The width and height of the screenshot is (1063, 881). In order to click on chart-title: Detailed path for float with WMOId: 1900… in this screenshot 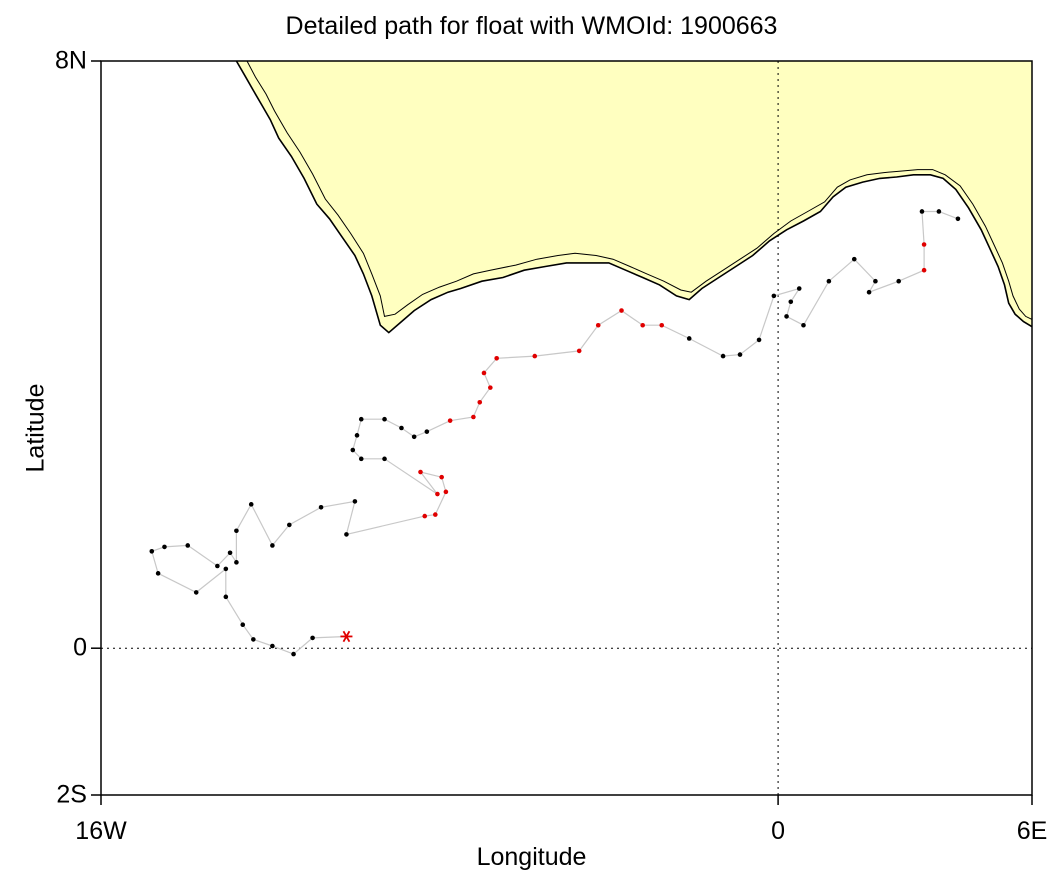, I will do `click(531, 26)`.